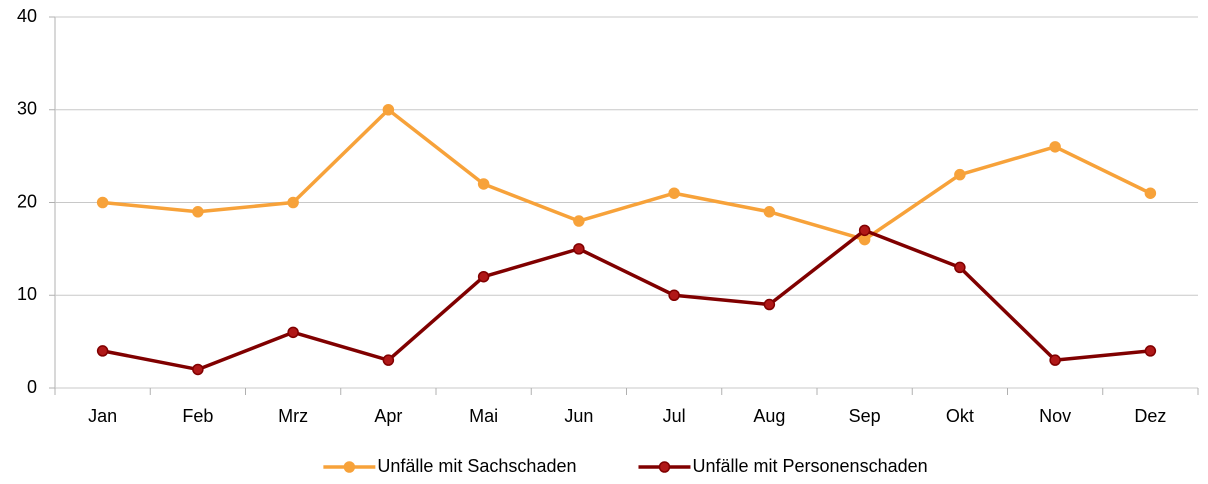 This screenshot has width=1208, height=484. What do you see at coordinates (1150, 416) in the screenshot?
I see `x-tick-label: Dez` at bounding box center [1150, 416].